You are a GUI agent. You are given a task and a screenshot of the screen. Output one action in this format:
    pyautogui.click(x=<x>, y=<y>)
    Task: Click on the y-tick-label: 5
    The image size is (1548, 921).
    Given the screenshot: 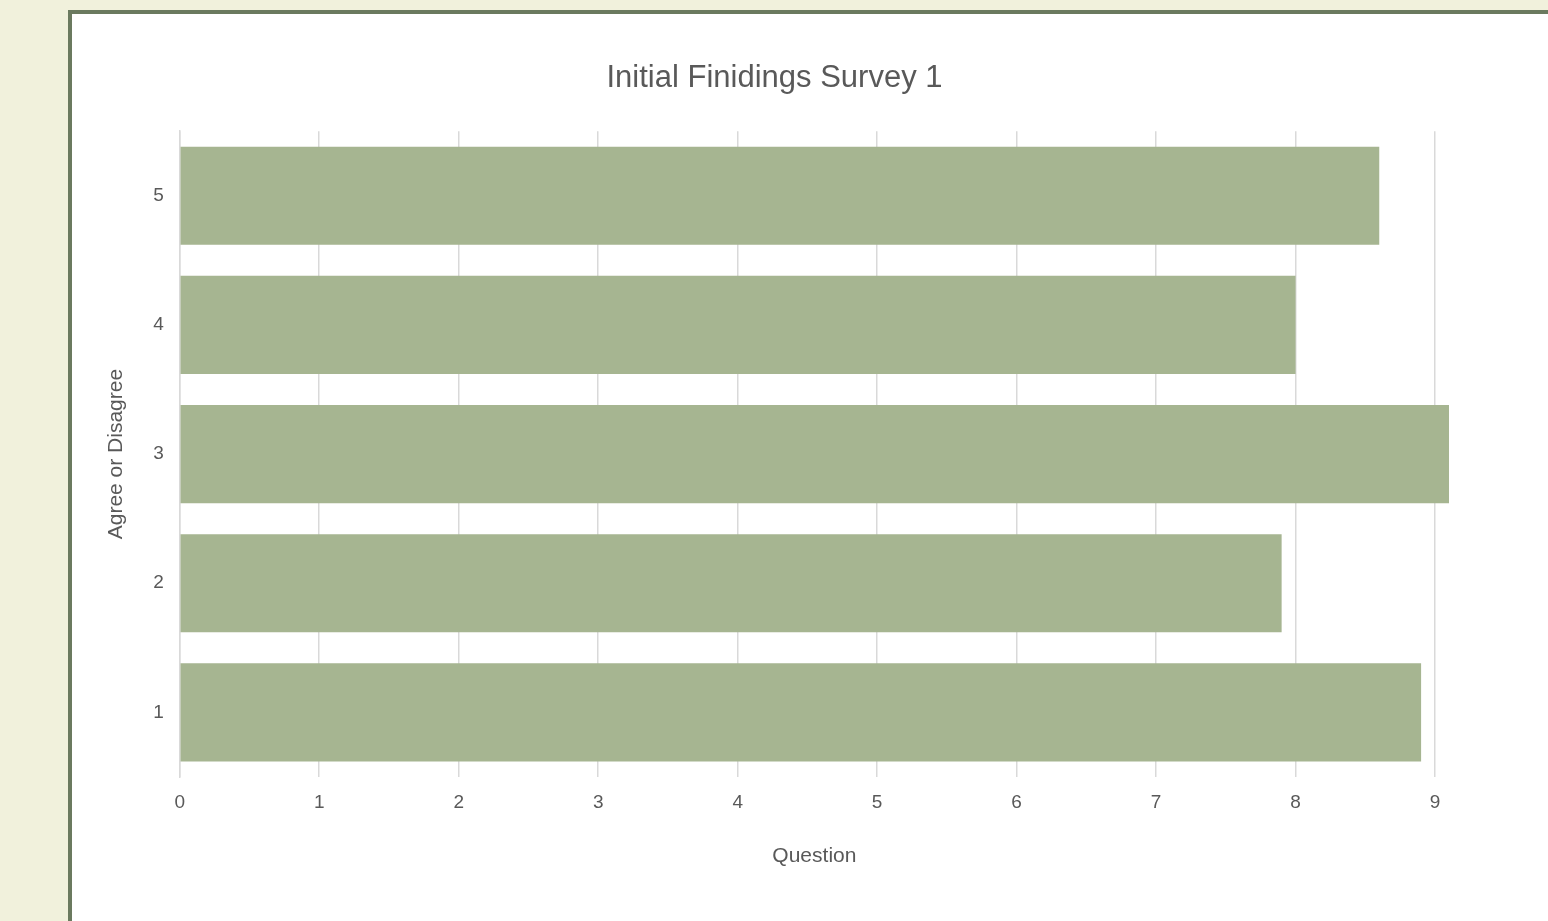 What is the action you would take?
    pyautogui.click(x=158, y=195)
    